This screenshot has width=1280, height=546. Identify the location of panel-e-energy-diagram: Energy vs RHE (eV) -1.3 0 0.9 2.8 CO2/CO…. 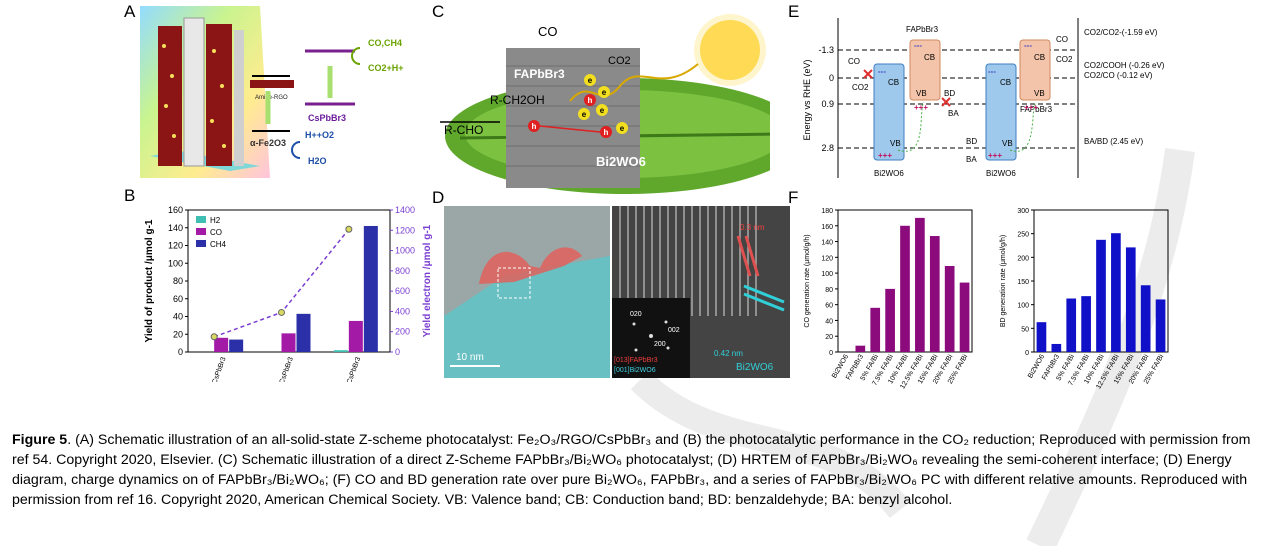
(983, 98).